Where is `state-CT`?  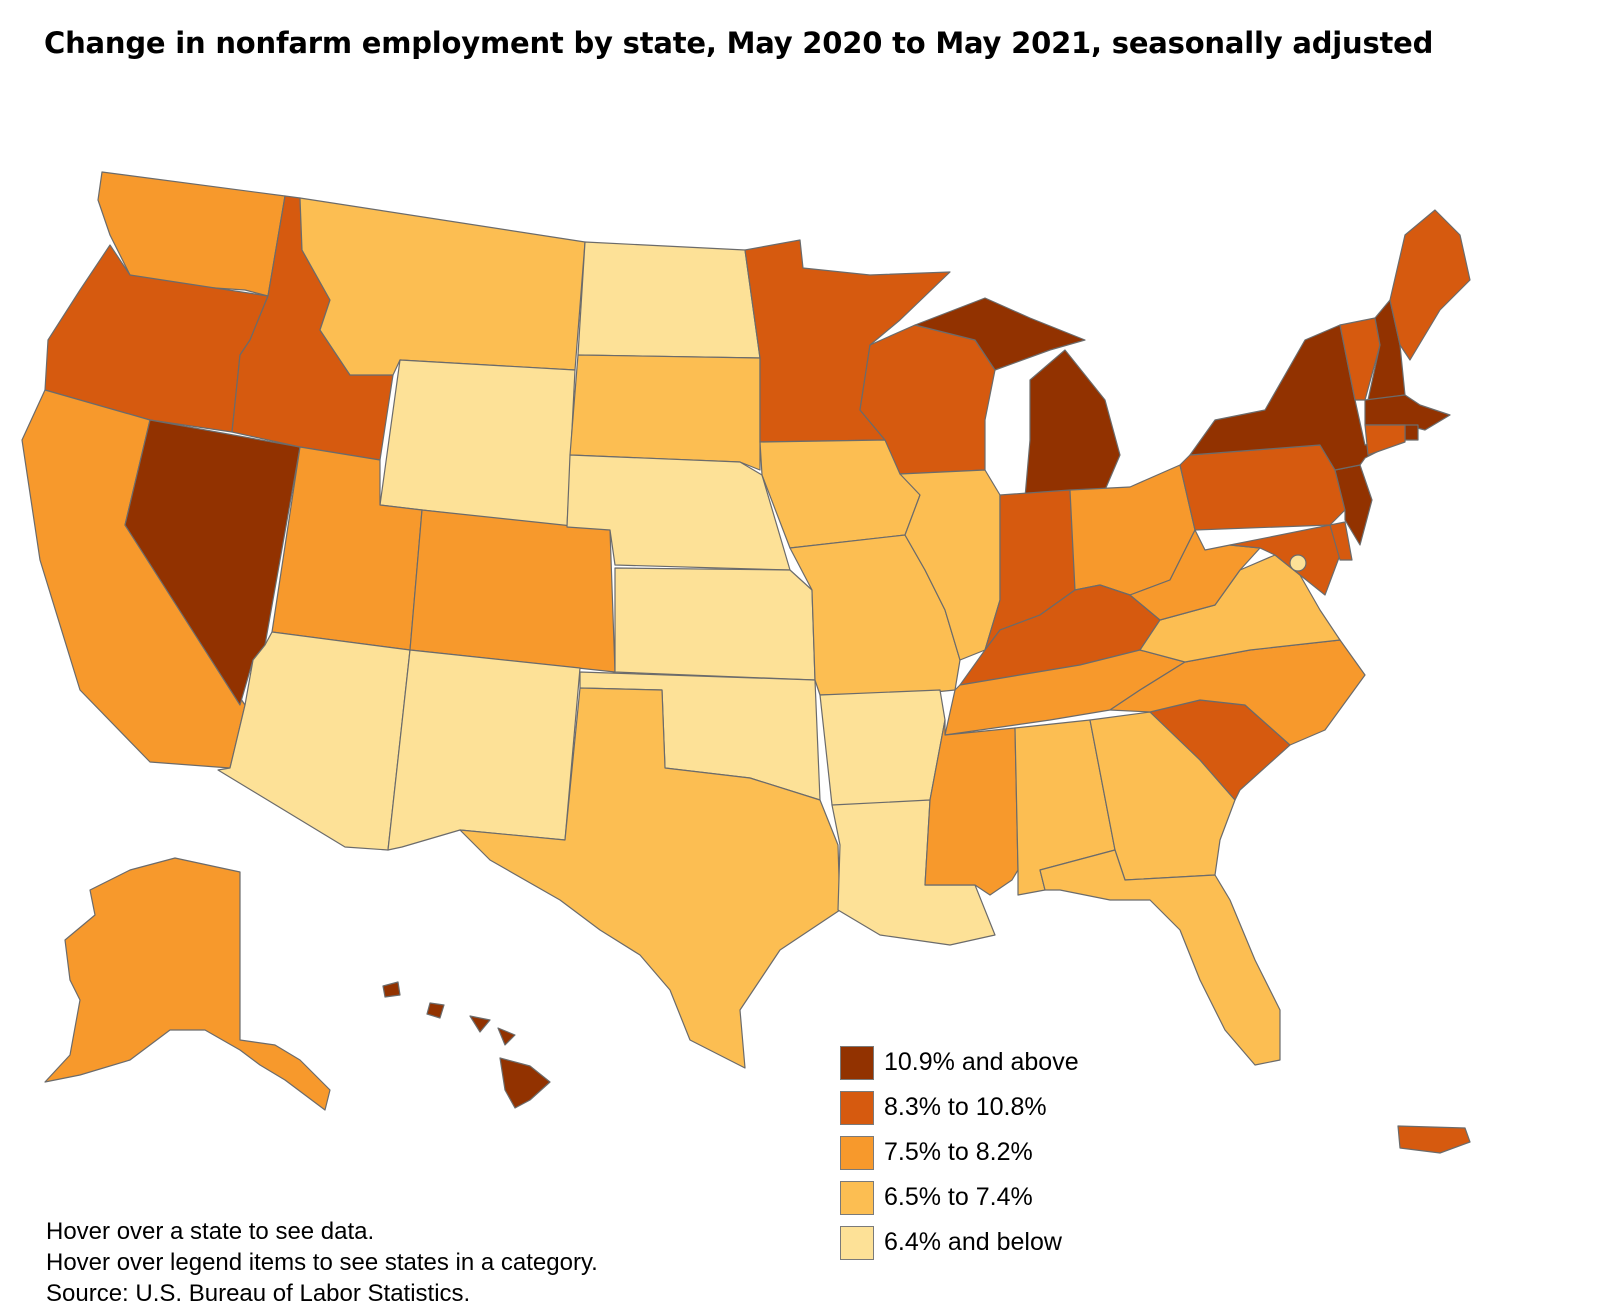 state-CT is located at coordinates (1385, 440).